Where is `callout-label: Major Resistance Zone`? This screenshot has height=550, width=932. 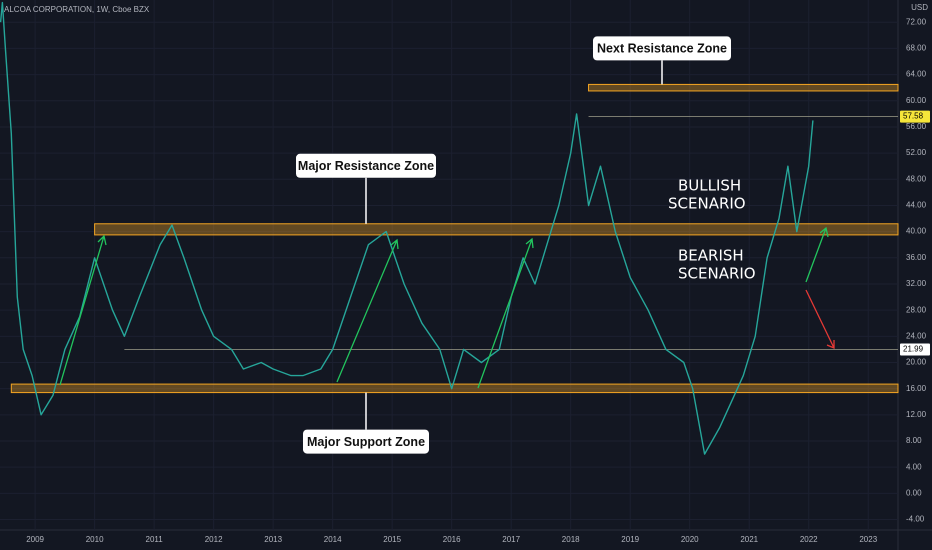 callout-label: Major Resistance Zone is located at coordinates (366, 166).